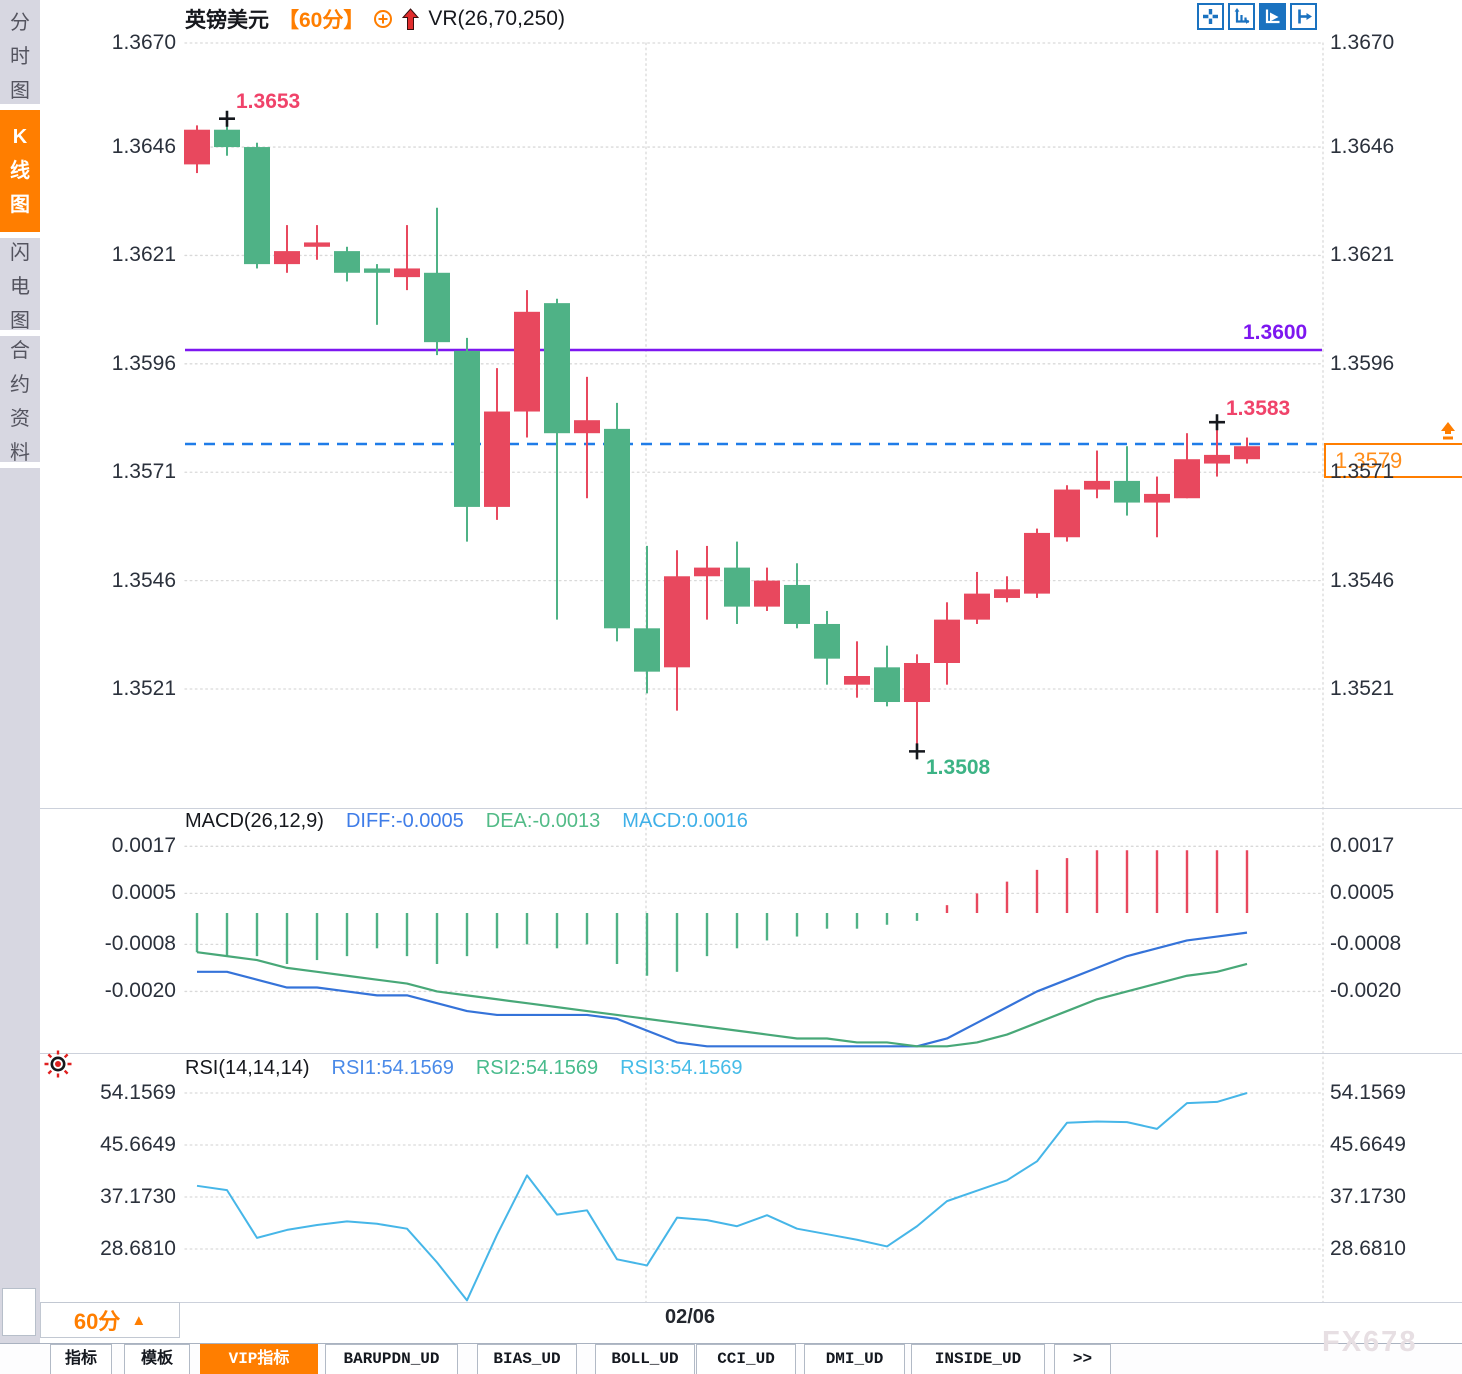 The height and width of the screenshot is (1374, 1462). What do you see at coordinates (20, 418) in the screenshot?
I see `sidebar-item-char: 资` at bounding box center [20, 418].